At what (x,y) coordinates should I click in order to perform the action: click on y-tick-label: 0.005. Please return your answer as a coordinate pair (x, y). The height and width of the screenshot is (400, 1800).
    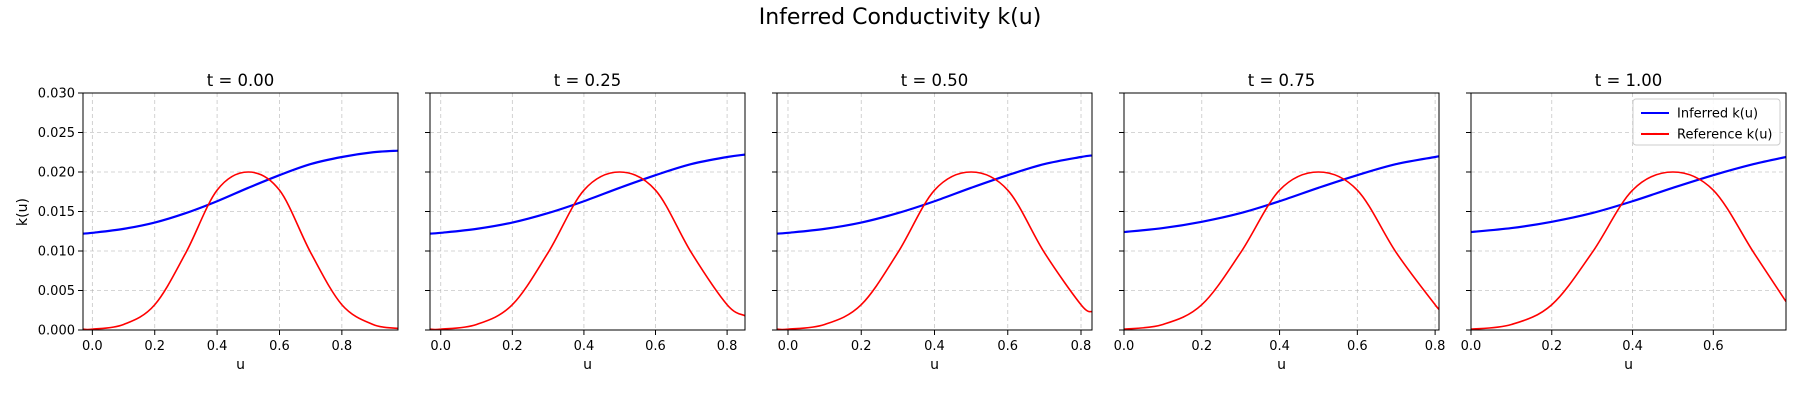
    Looking at the image, I should click on (56, 291).